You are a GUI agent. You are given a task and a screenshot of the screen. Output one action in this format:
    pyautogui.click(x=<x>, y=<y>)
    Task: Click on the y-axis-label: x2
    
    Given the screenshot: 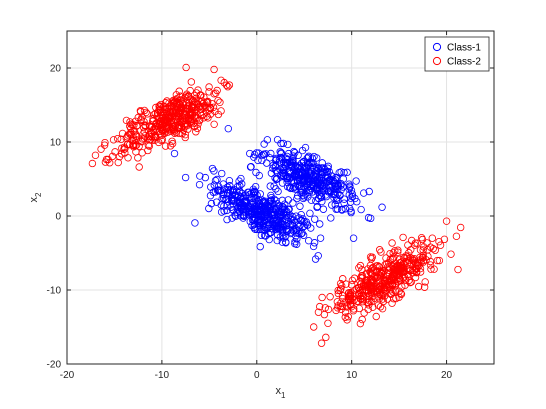 What is the action you would take?
    pyautogui.click(x=35, y=197)
    